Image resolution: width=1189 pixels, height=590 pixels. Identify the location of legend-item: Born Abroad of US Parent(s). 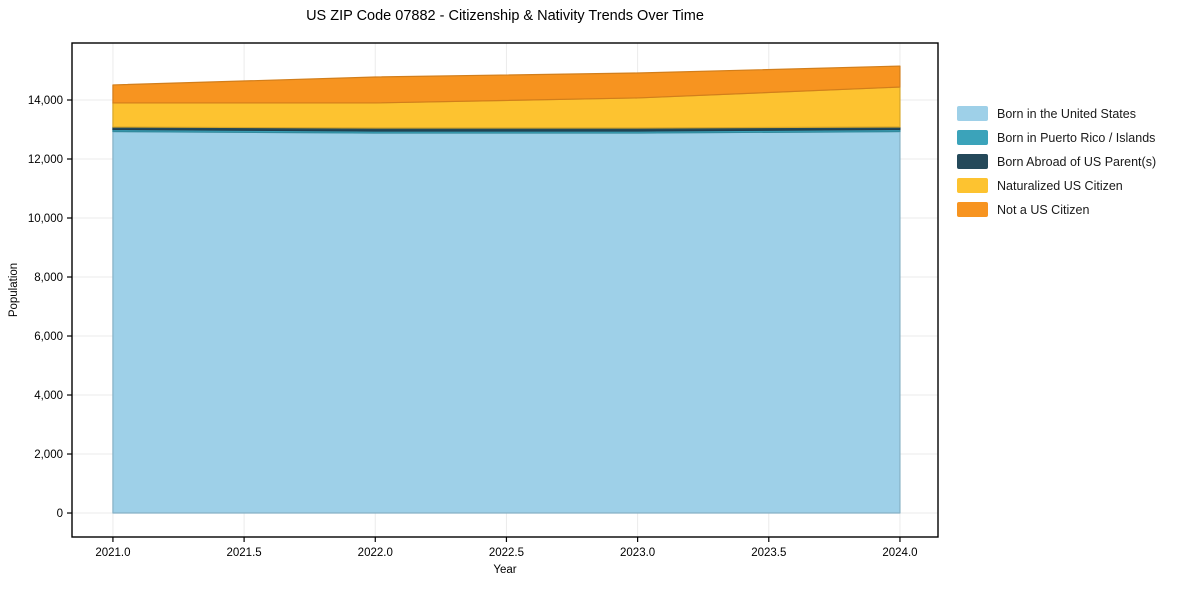
(1056, 161).